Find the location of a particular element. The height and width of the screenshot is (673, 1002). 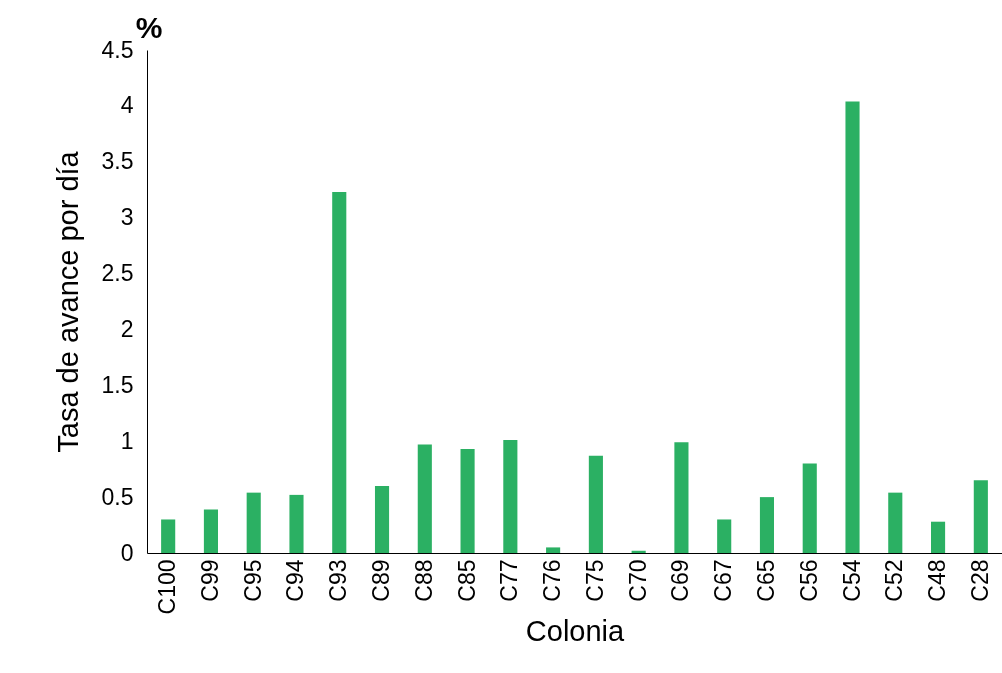

y-tick-label: 4 is located at coordinates (127, 105).